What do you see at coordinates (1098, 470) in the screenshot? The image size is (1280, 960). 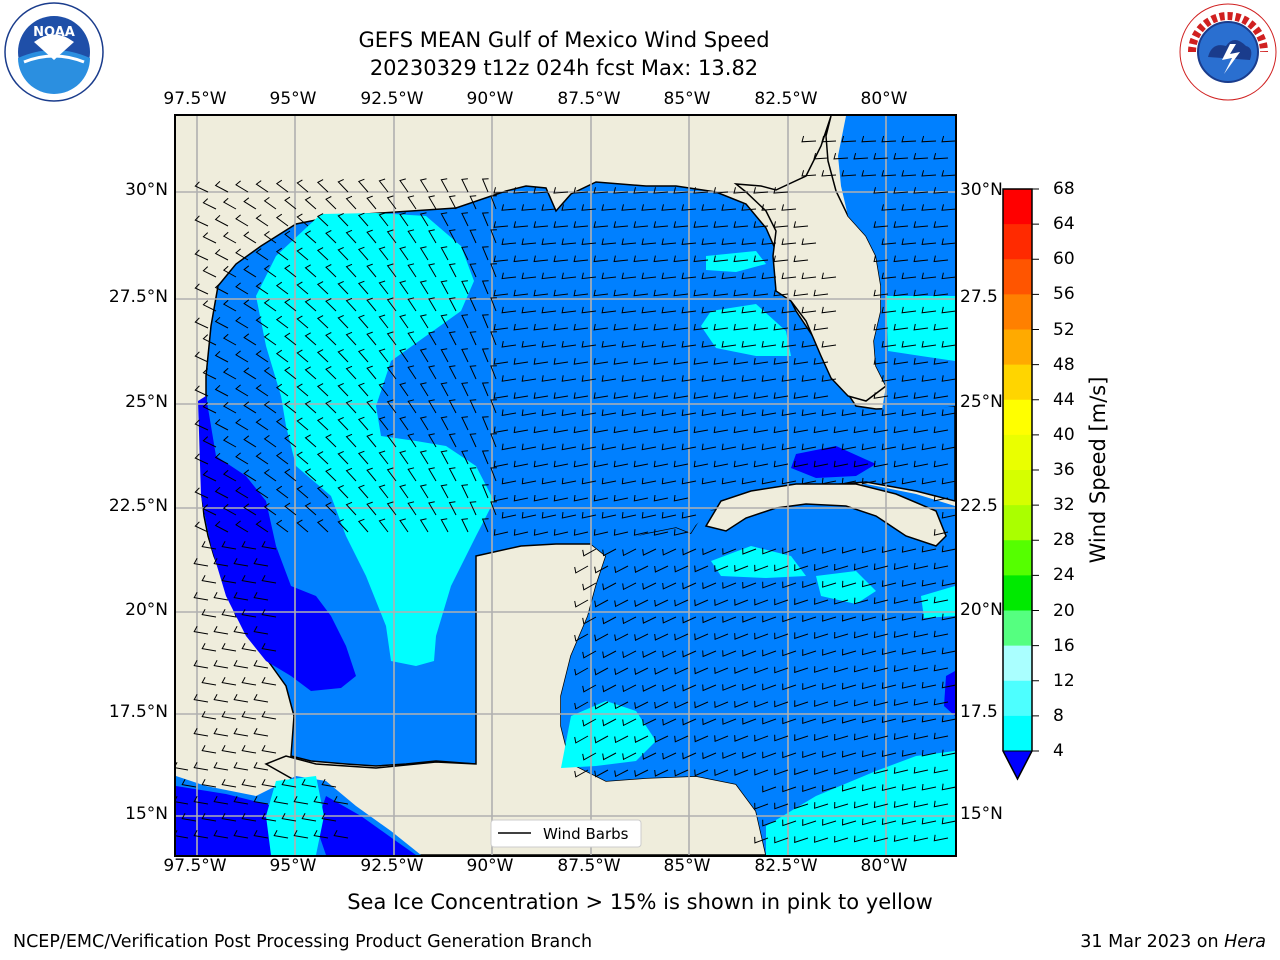 I see `colorbar-label: Wind Speed [m/s]` at bounding box center [1098, 470].